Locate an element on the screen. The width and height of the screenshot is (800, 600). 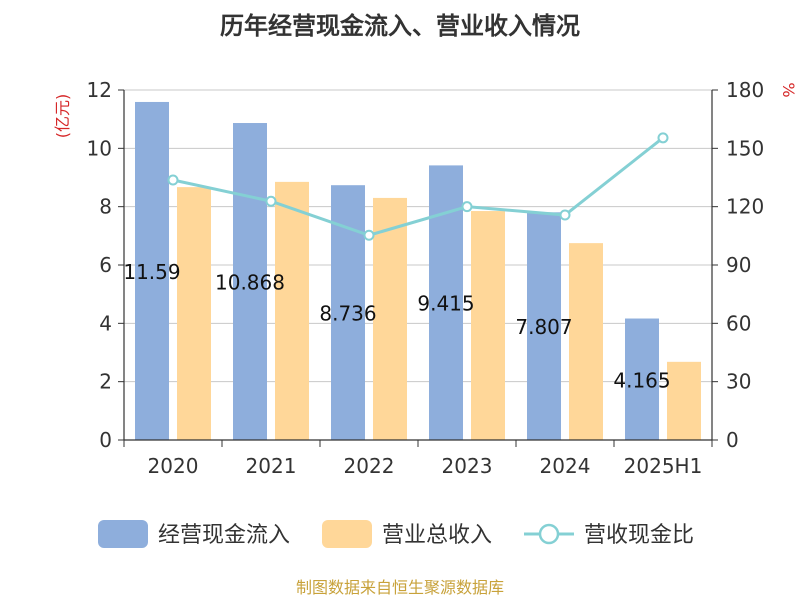
legend: 经营现金流入 营业总收入 营收现金比 is located at coordinates (396, 534).